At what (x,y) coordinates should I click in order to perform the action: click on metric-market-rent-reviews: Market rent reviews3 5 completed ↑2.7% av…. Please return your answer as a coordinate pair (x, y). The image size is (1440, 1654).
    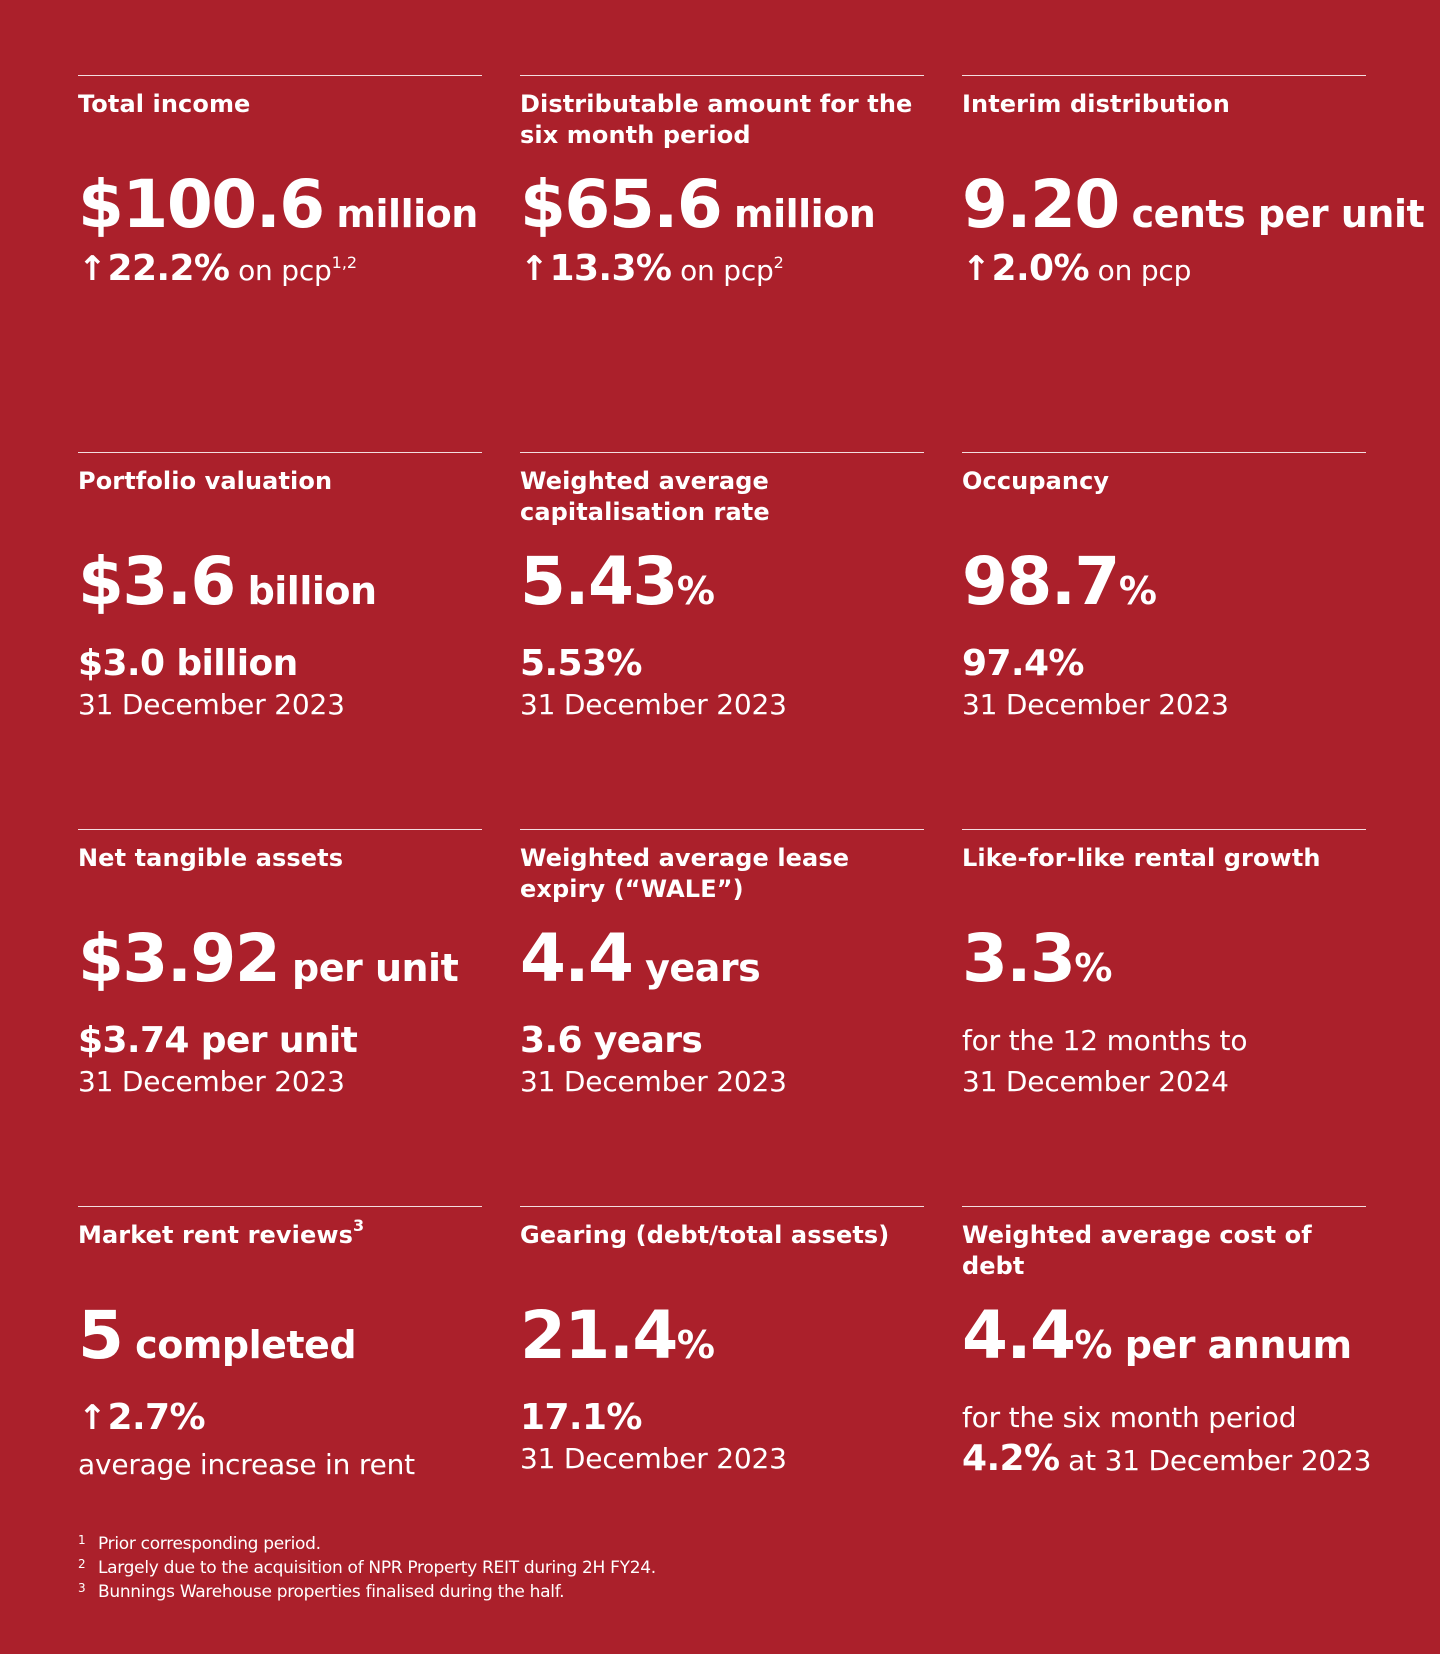
    Looking at the image, I should click on (280, 1366).